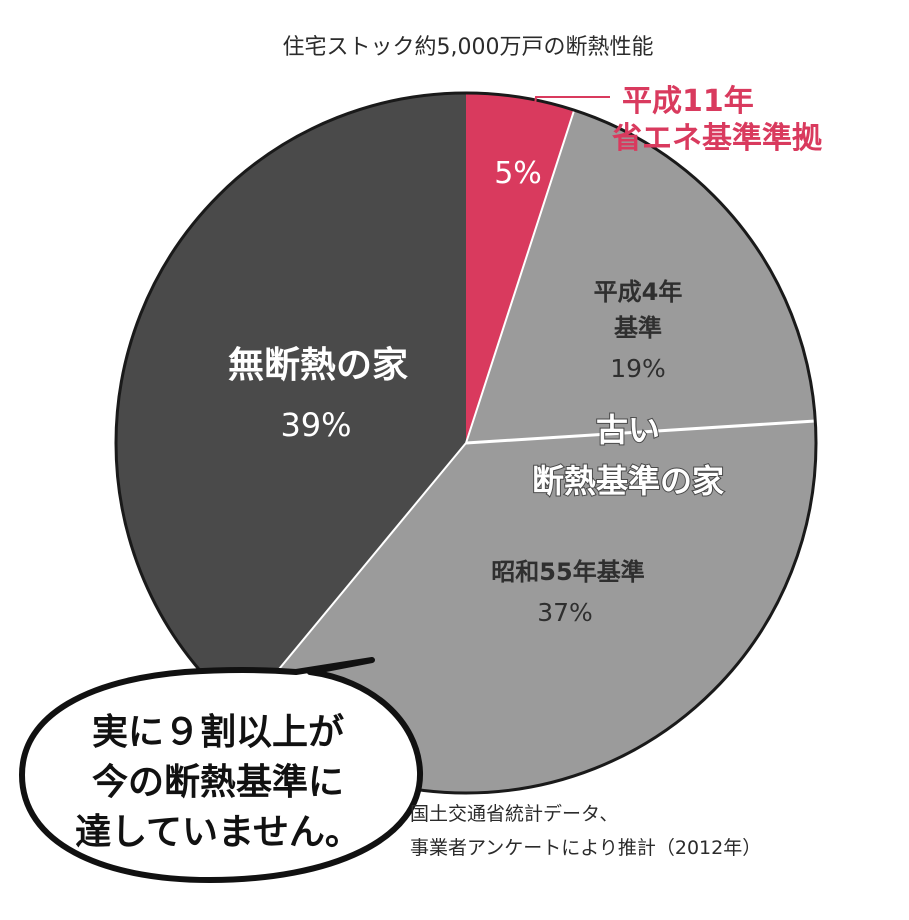  Describe the element at coordinates (468, 47) in the screenshot. I see `chart-title: 住宅ストック約5,000万戸の断熱性能` at that location.